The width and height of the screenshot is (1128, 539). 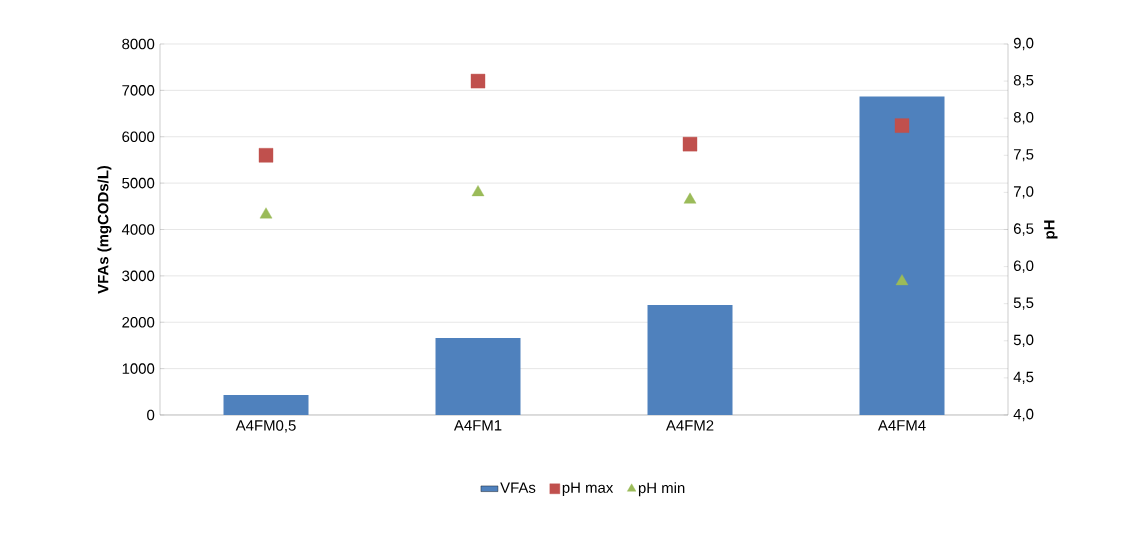 What do you see at coordinates (138, 137) in the screenshot?
I see `y-tick-label: 6000` at bounding box center [138, 137].